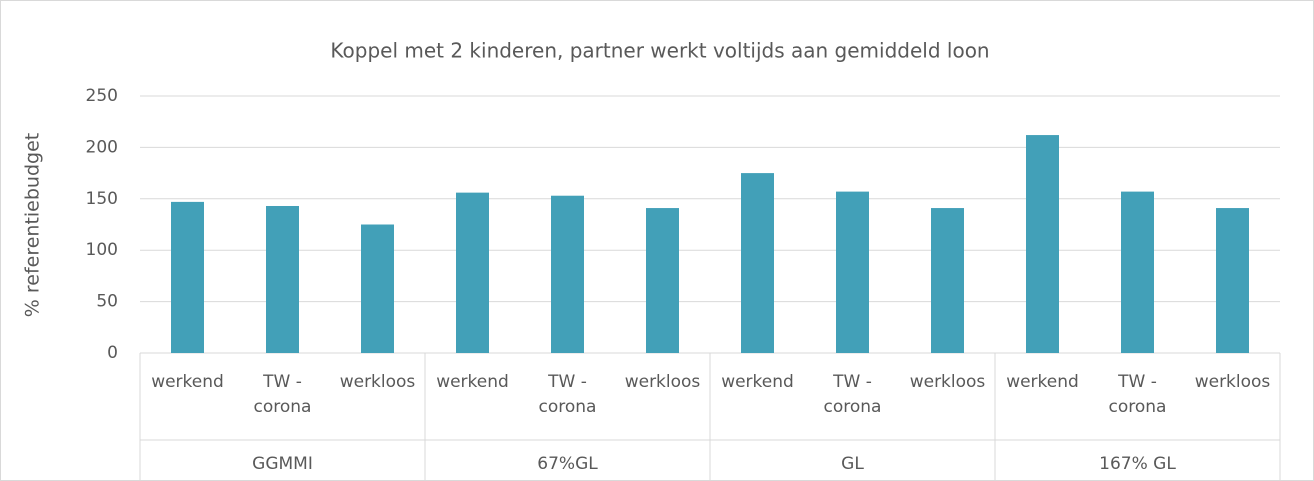 The width and height of the screenshot is (1314, 481). Describe the element at coordinates (1137, 464) in the screenshot. I see `group-label: 167% GL` at that location.